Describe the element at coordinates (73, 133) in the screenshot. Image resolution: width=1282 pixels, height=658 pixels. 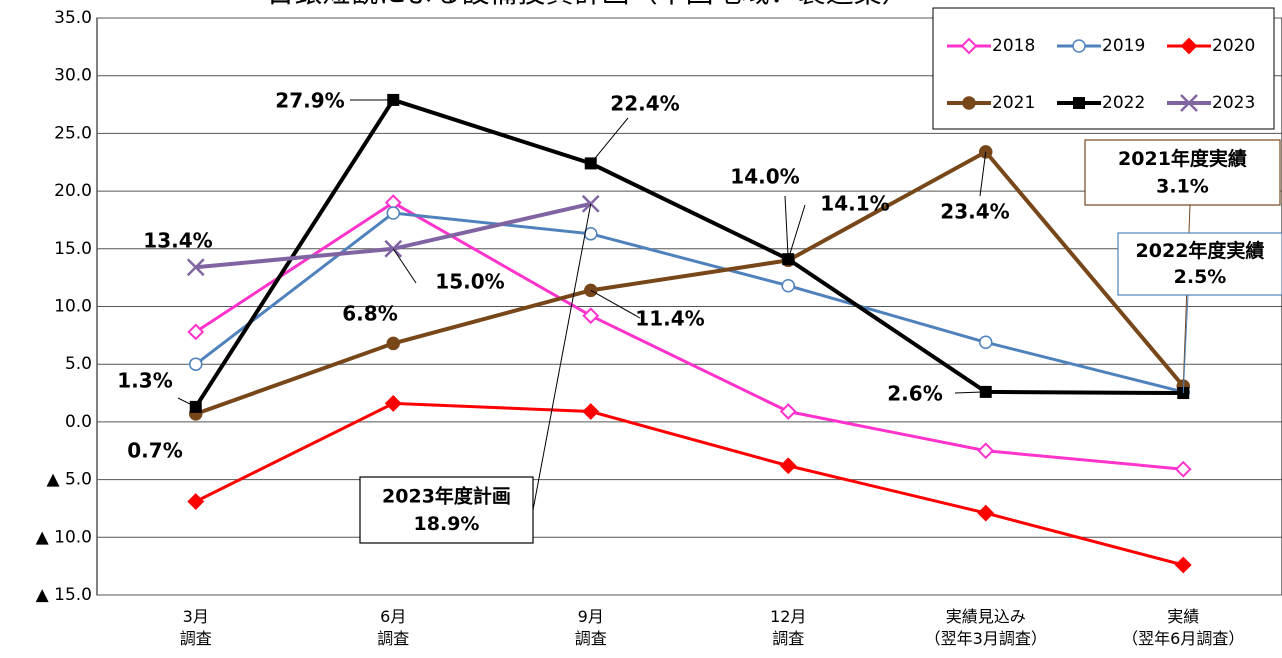
I see `y-tick-label: 25.0` at that location.